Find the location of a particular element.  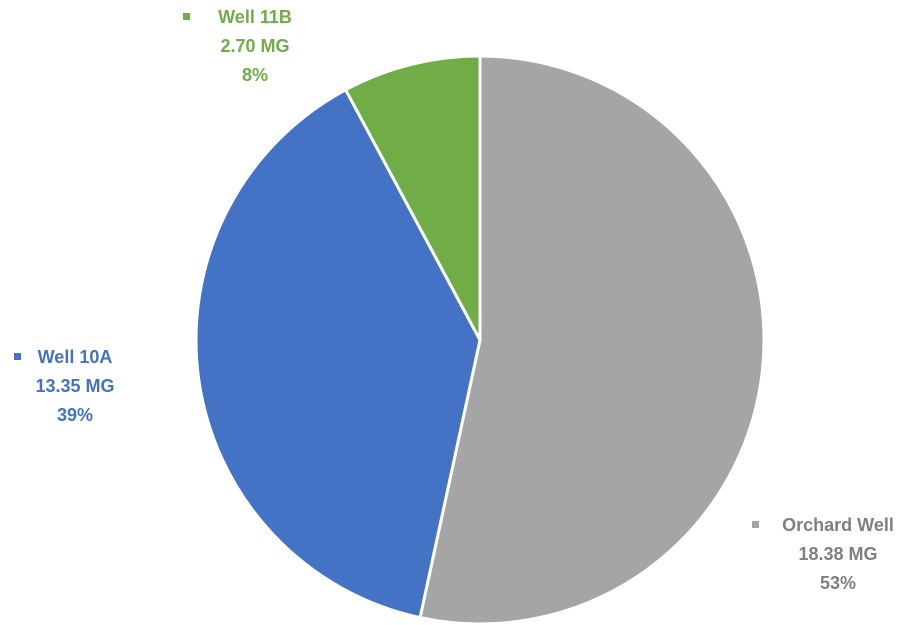

slice-label-percent: 8% is located at coordinates (255, 75).